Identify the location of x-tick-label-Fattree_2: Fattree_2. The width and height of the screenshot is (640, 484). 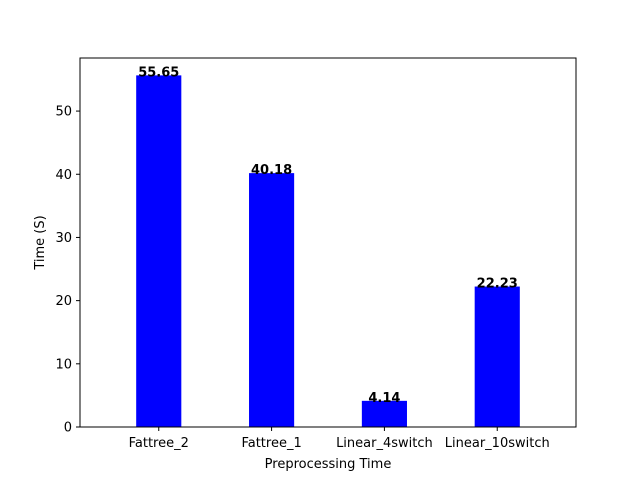
(159, 443).